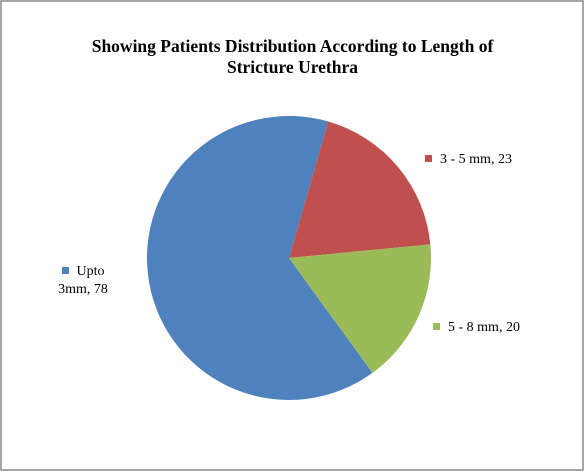  I want to click on data-label-text: 3 - 5 mm, 23, so click(476, 159).